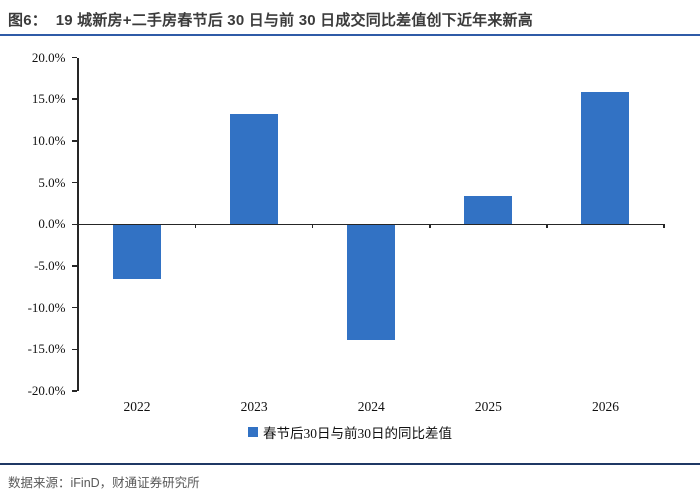 Image resolution: width=700 pixels, height=495 pixels. Describe the element at coordinates (254, 406) in the screenshot. I see `x-axis-label-2023: 2023` at that location.